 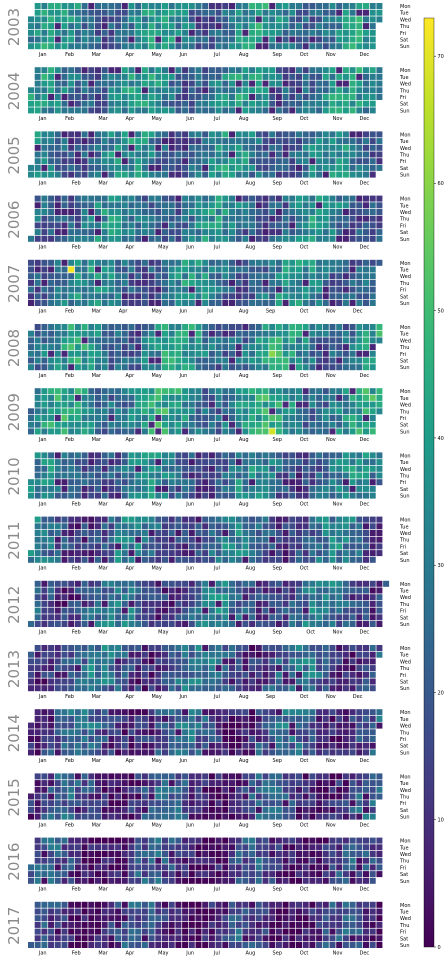 What do you see at coordinates (331, 440) in the screenshot?
I see `month-label: Nov` at bounding box center [331, 440].